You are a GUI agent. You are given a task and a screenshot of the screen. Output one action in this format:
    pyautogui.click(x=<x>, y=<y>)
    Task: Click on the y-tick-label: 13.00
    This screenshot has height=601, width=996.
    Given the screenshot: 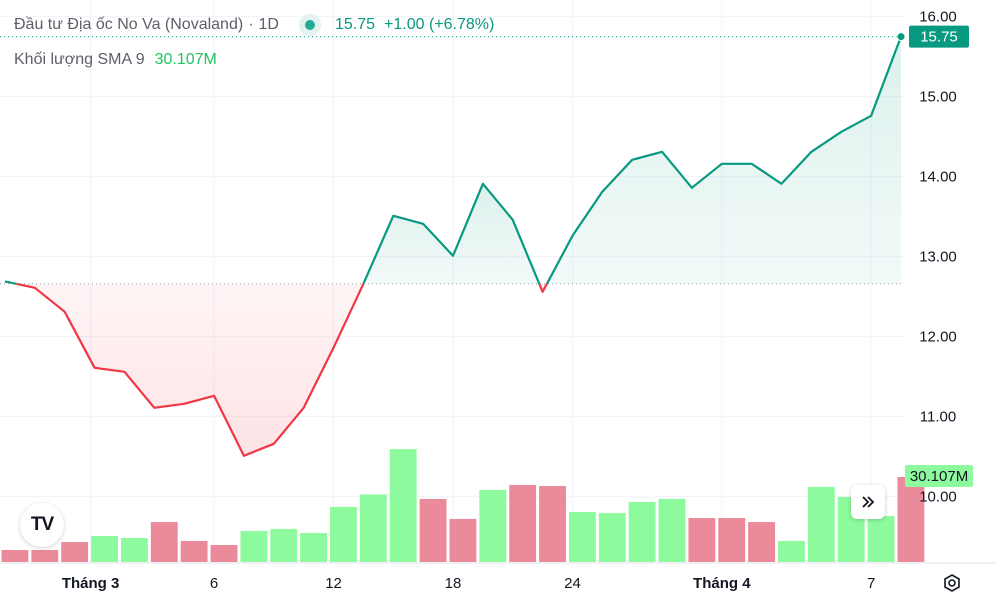 What is the action you would take?
    pyautogui.click(x=938, y=257)
    